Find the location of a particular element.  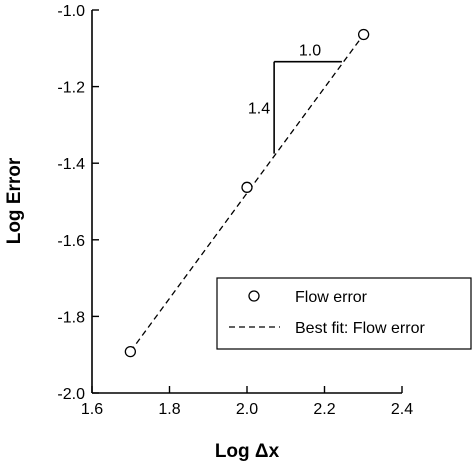

slope-run-label: 1.0 is located at coordinates (310, 51).